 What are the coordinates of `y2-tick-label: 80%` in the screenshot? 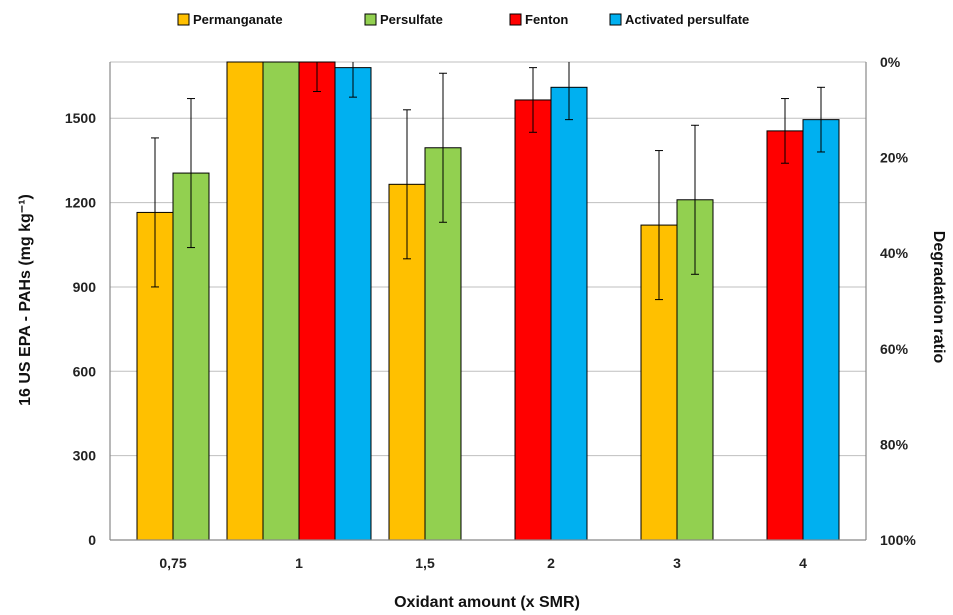 It's located at (894, 444).